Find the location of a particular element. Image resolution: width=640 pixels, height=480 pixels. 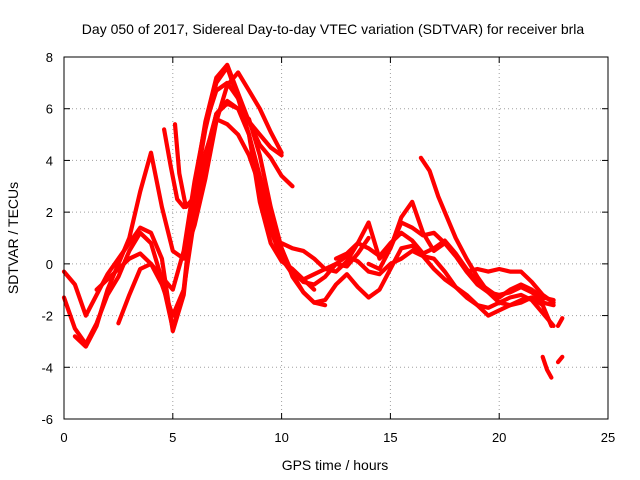

x-tick-label: 25 is located at coordinates (608, 437).